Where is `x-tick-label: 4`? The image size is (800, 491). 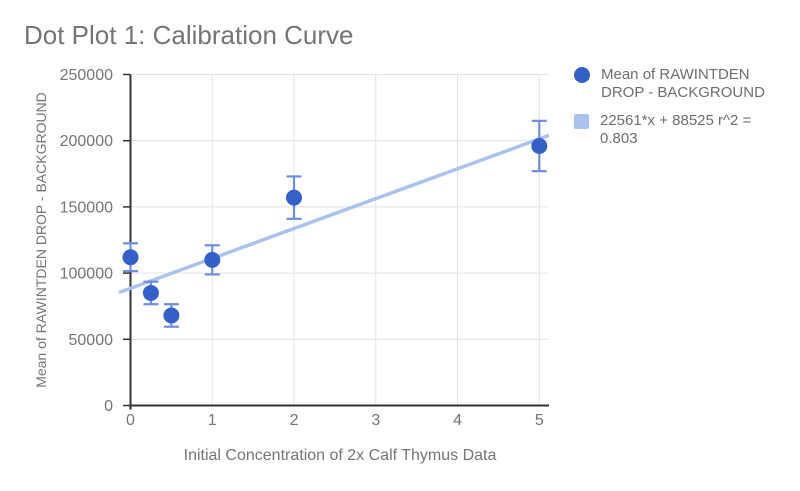 x-tick-label: 4 is located at coordinates (457, 420).